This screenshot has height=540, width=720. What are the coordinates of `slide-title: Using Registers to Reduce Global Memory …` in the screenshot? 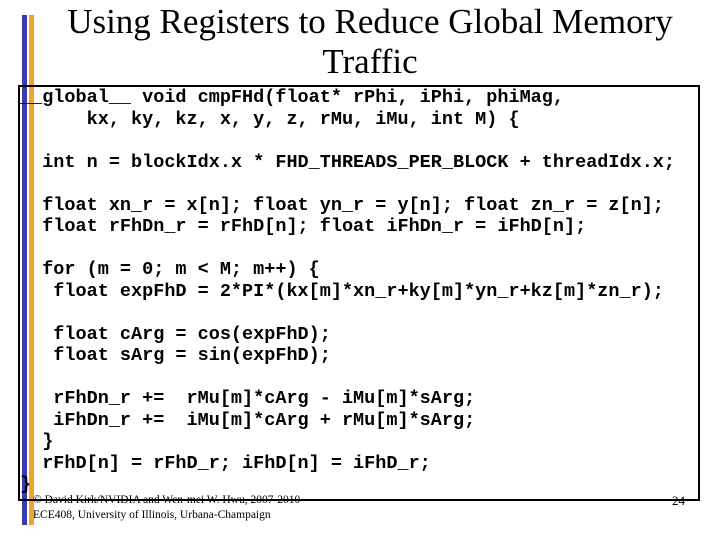 It's located at (370, 42).